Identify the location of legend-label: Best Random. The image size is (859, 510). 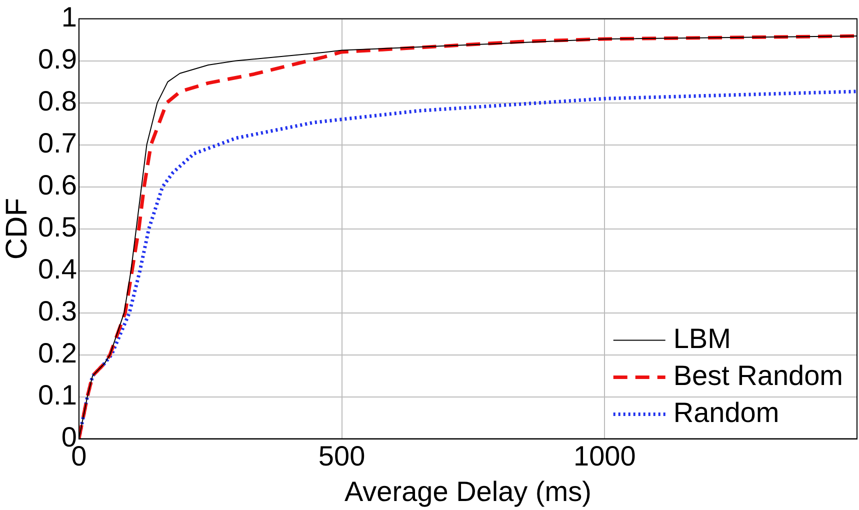
(758, 376).